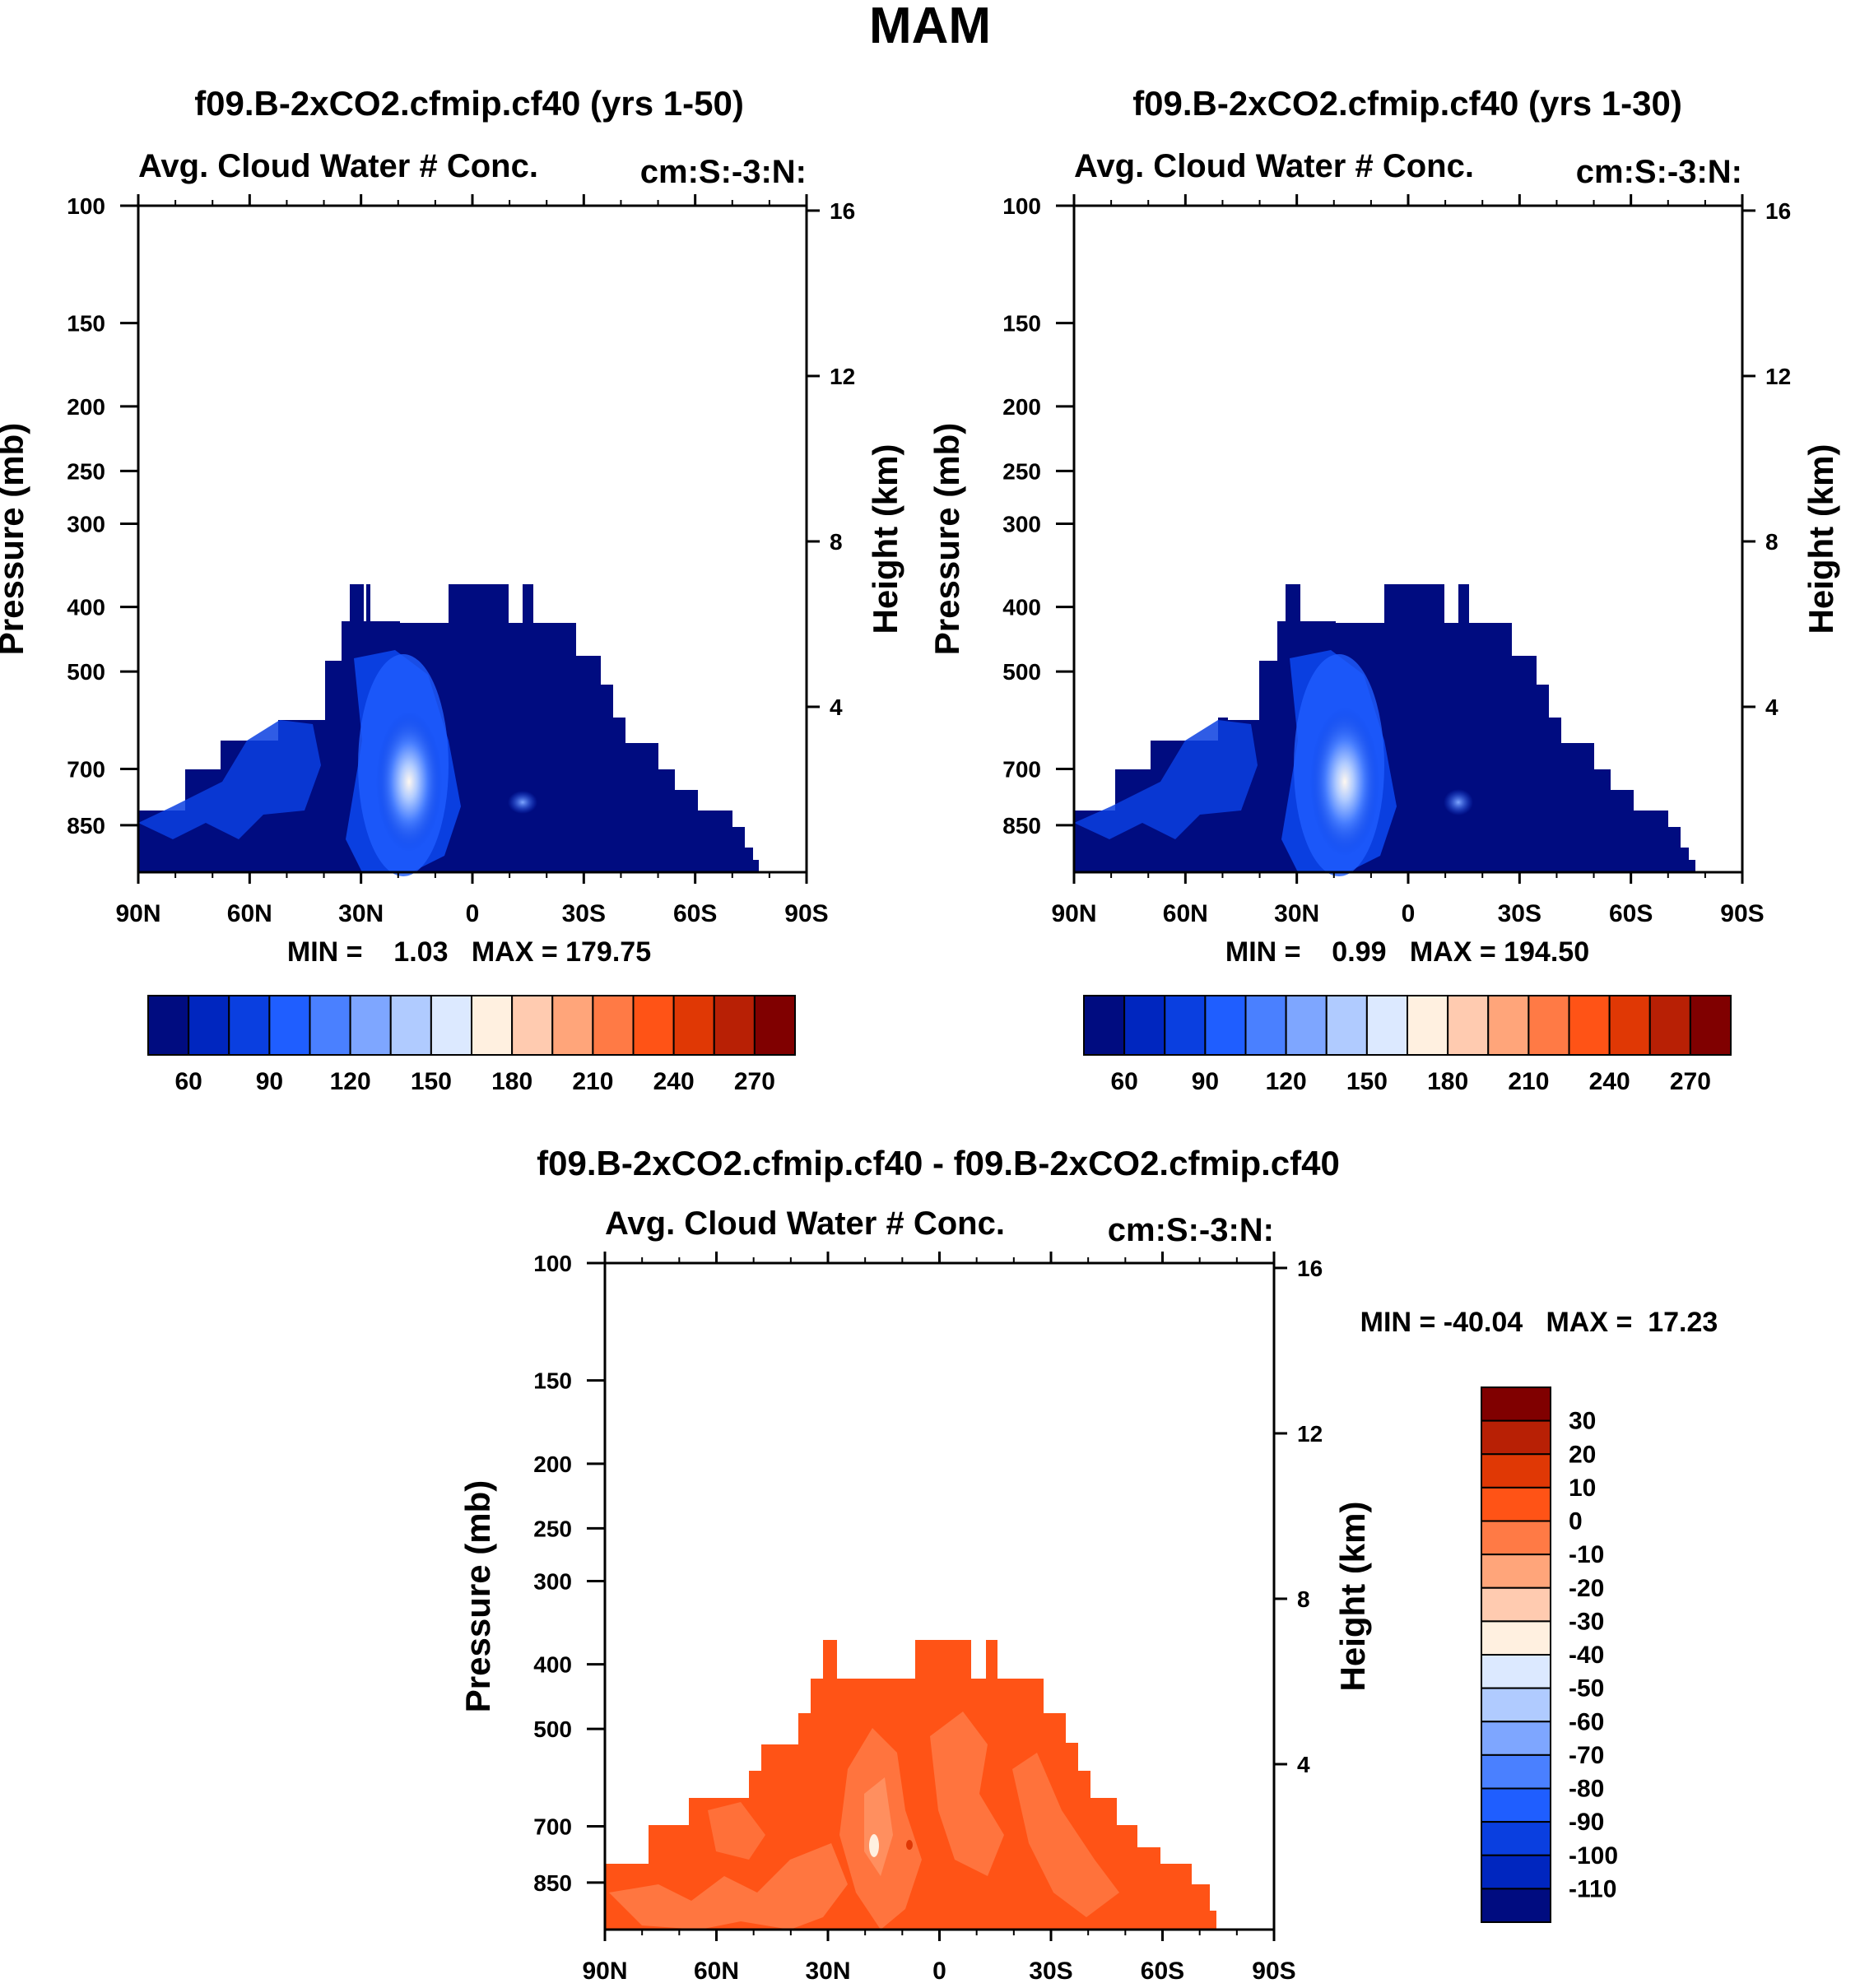 This screenshot has width=1860, height=1988. Describe the element at coordinates (736, 1831) in the screenshot. I see `panel-3-field-light5` at that location.